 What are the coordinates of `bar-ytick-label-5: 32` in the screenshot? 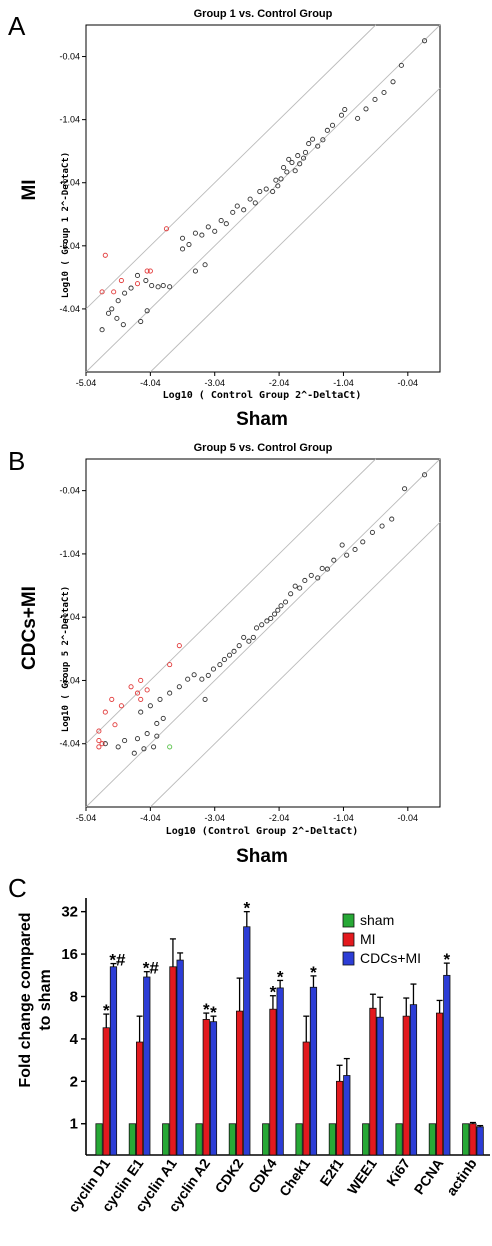 It's located at (69, 912).